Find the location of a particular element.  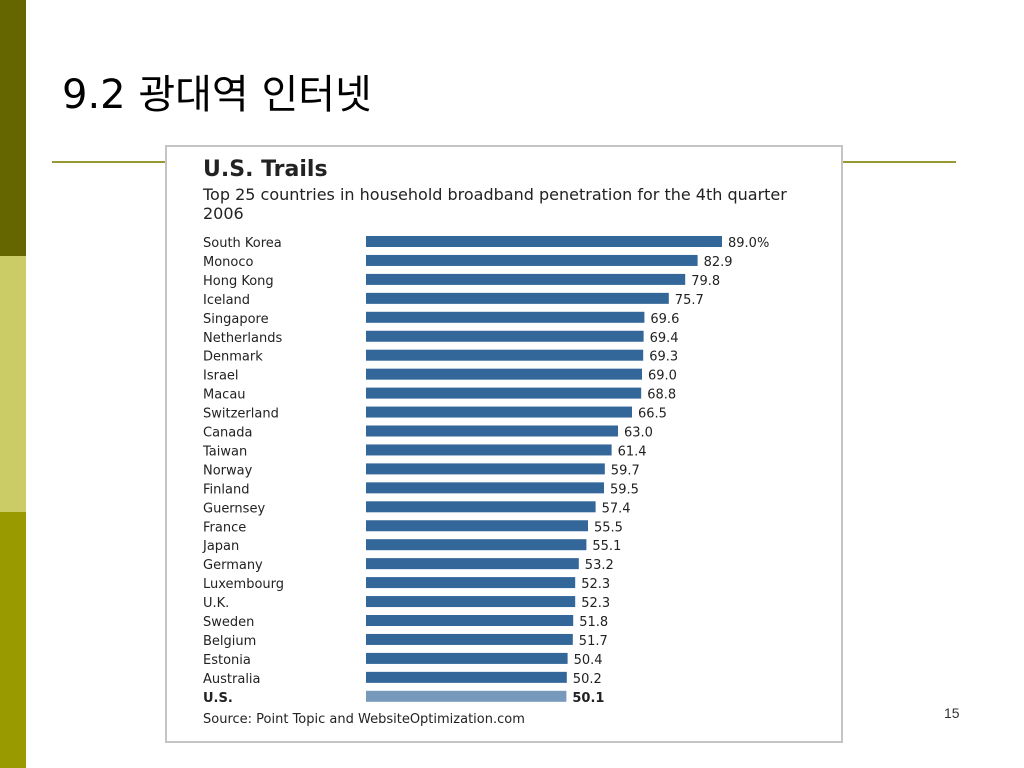

category-label: Singapore is located at coordinates (236, 319).